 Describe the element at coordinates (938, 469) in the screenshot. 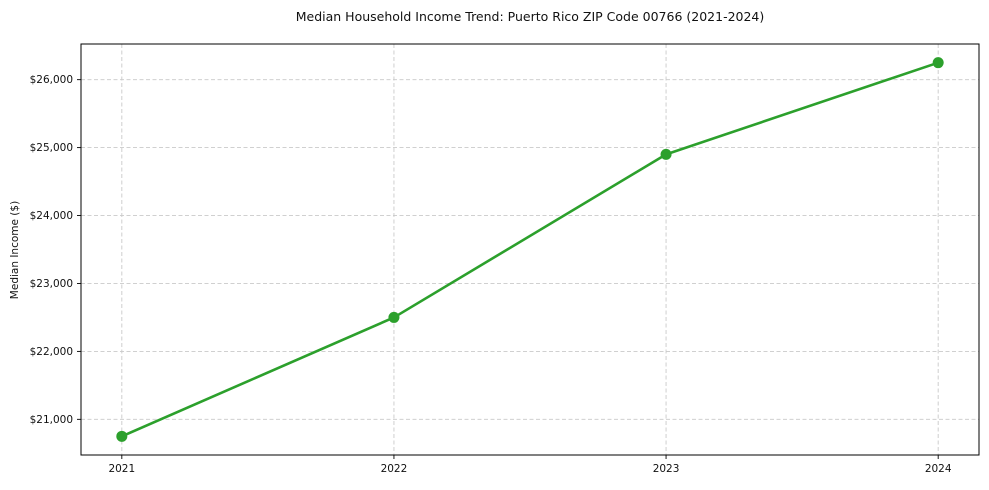

I see `x-tick-label: 2024` at that location.